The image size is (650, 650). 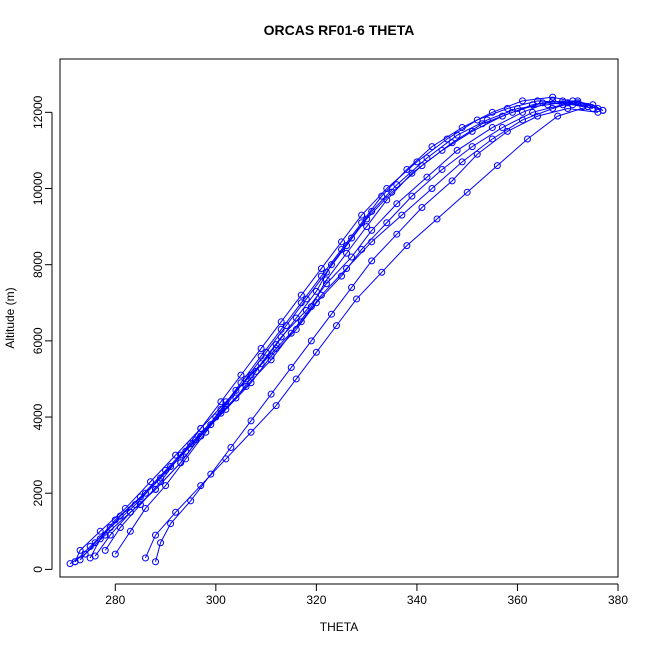 I want to click on y-tick-label: 8000, so click(x=38, y=264).